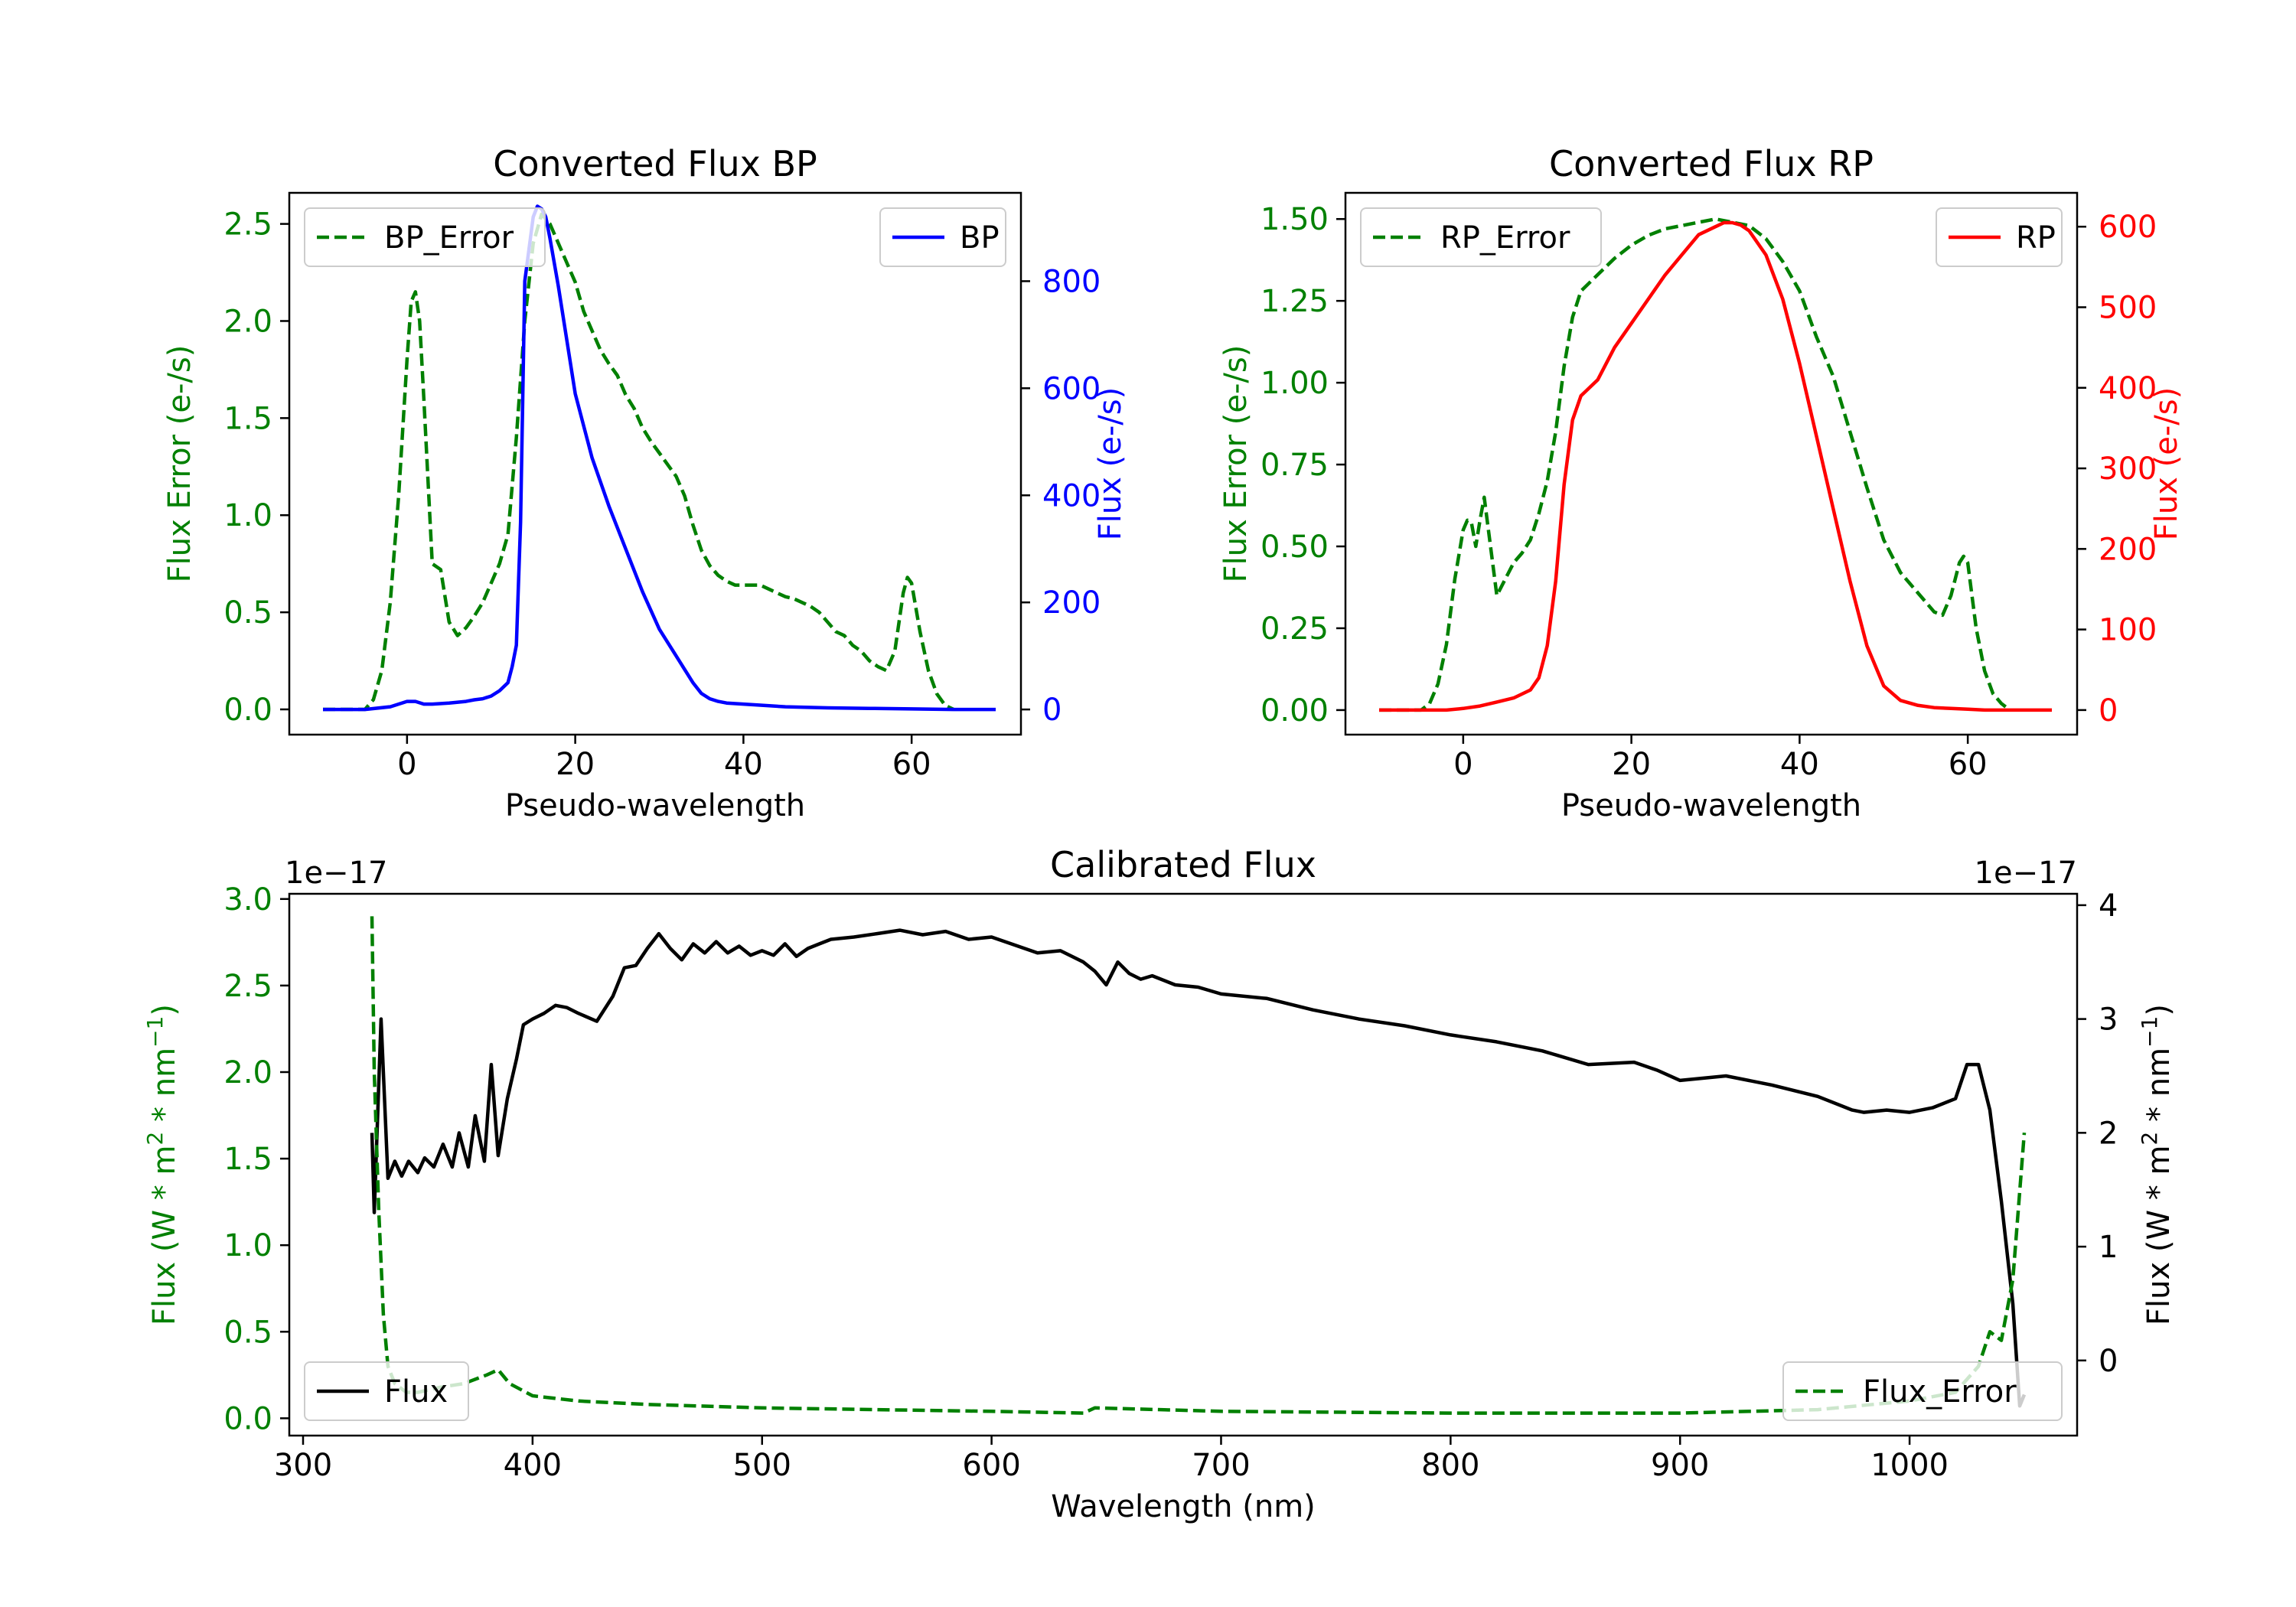 The height and width of the screenshot is (1607, 2296). I want to click on left-tick-label: 0.50, so click(1295, 547).